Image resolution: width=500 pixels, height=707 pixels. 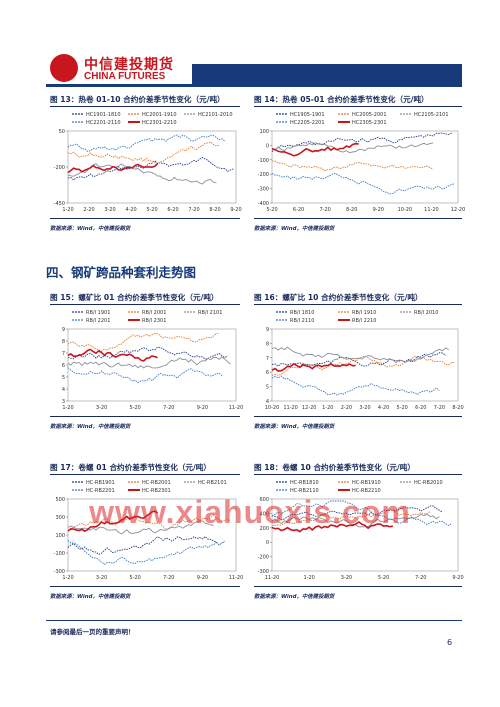 What do you see at coordinates (428, 483) in the screenshot?
I see `legend-entry: HC-RB2010` at bounding box center [428, 483].